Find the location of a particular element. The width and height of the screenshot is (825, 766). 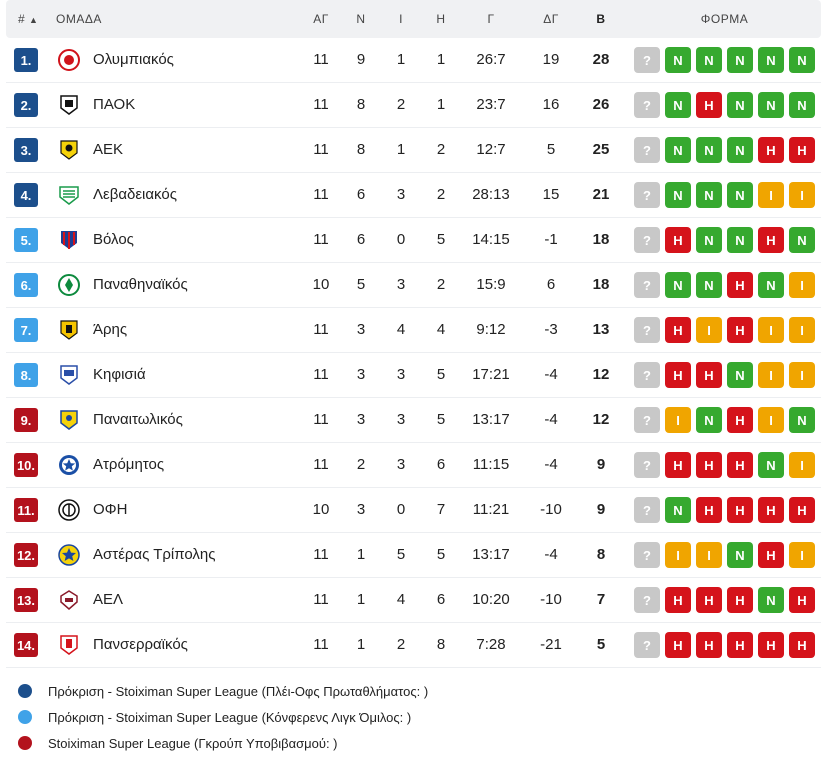

table-row: 7. Άρης 11 3 4 4 9:12 -3 13? Η Ι Η Ι Ι is located at coordinates (413, 330).